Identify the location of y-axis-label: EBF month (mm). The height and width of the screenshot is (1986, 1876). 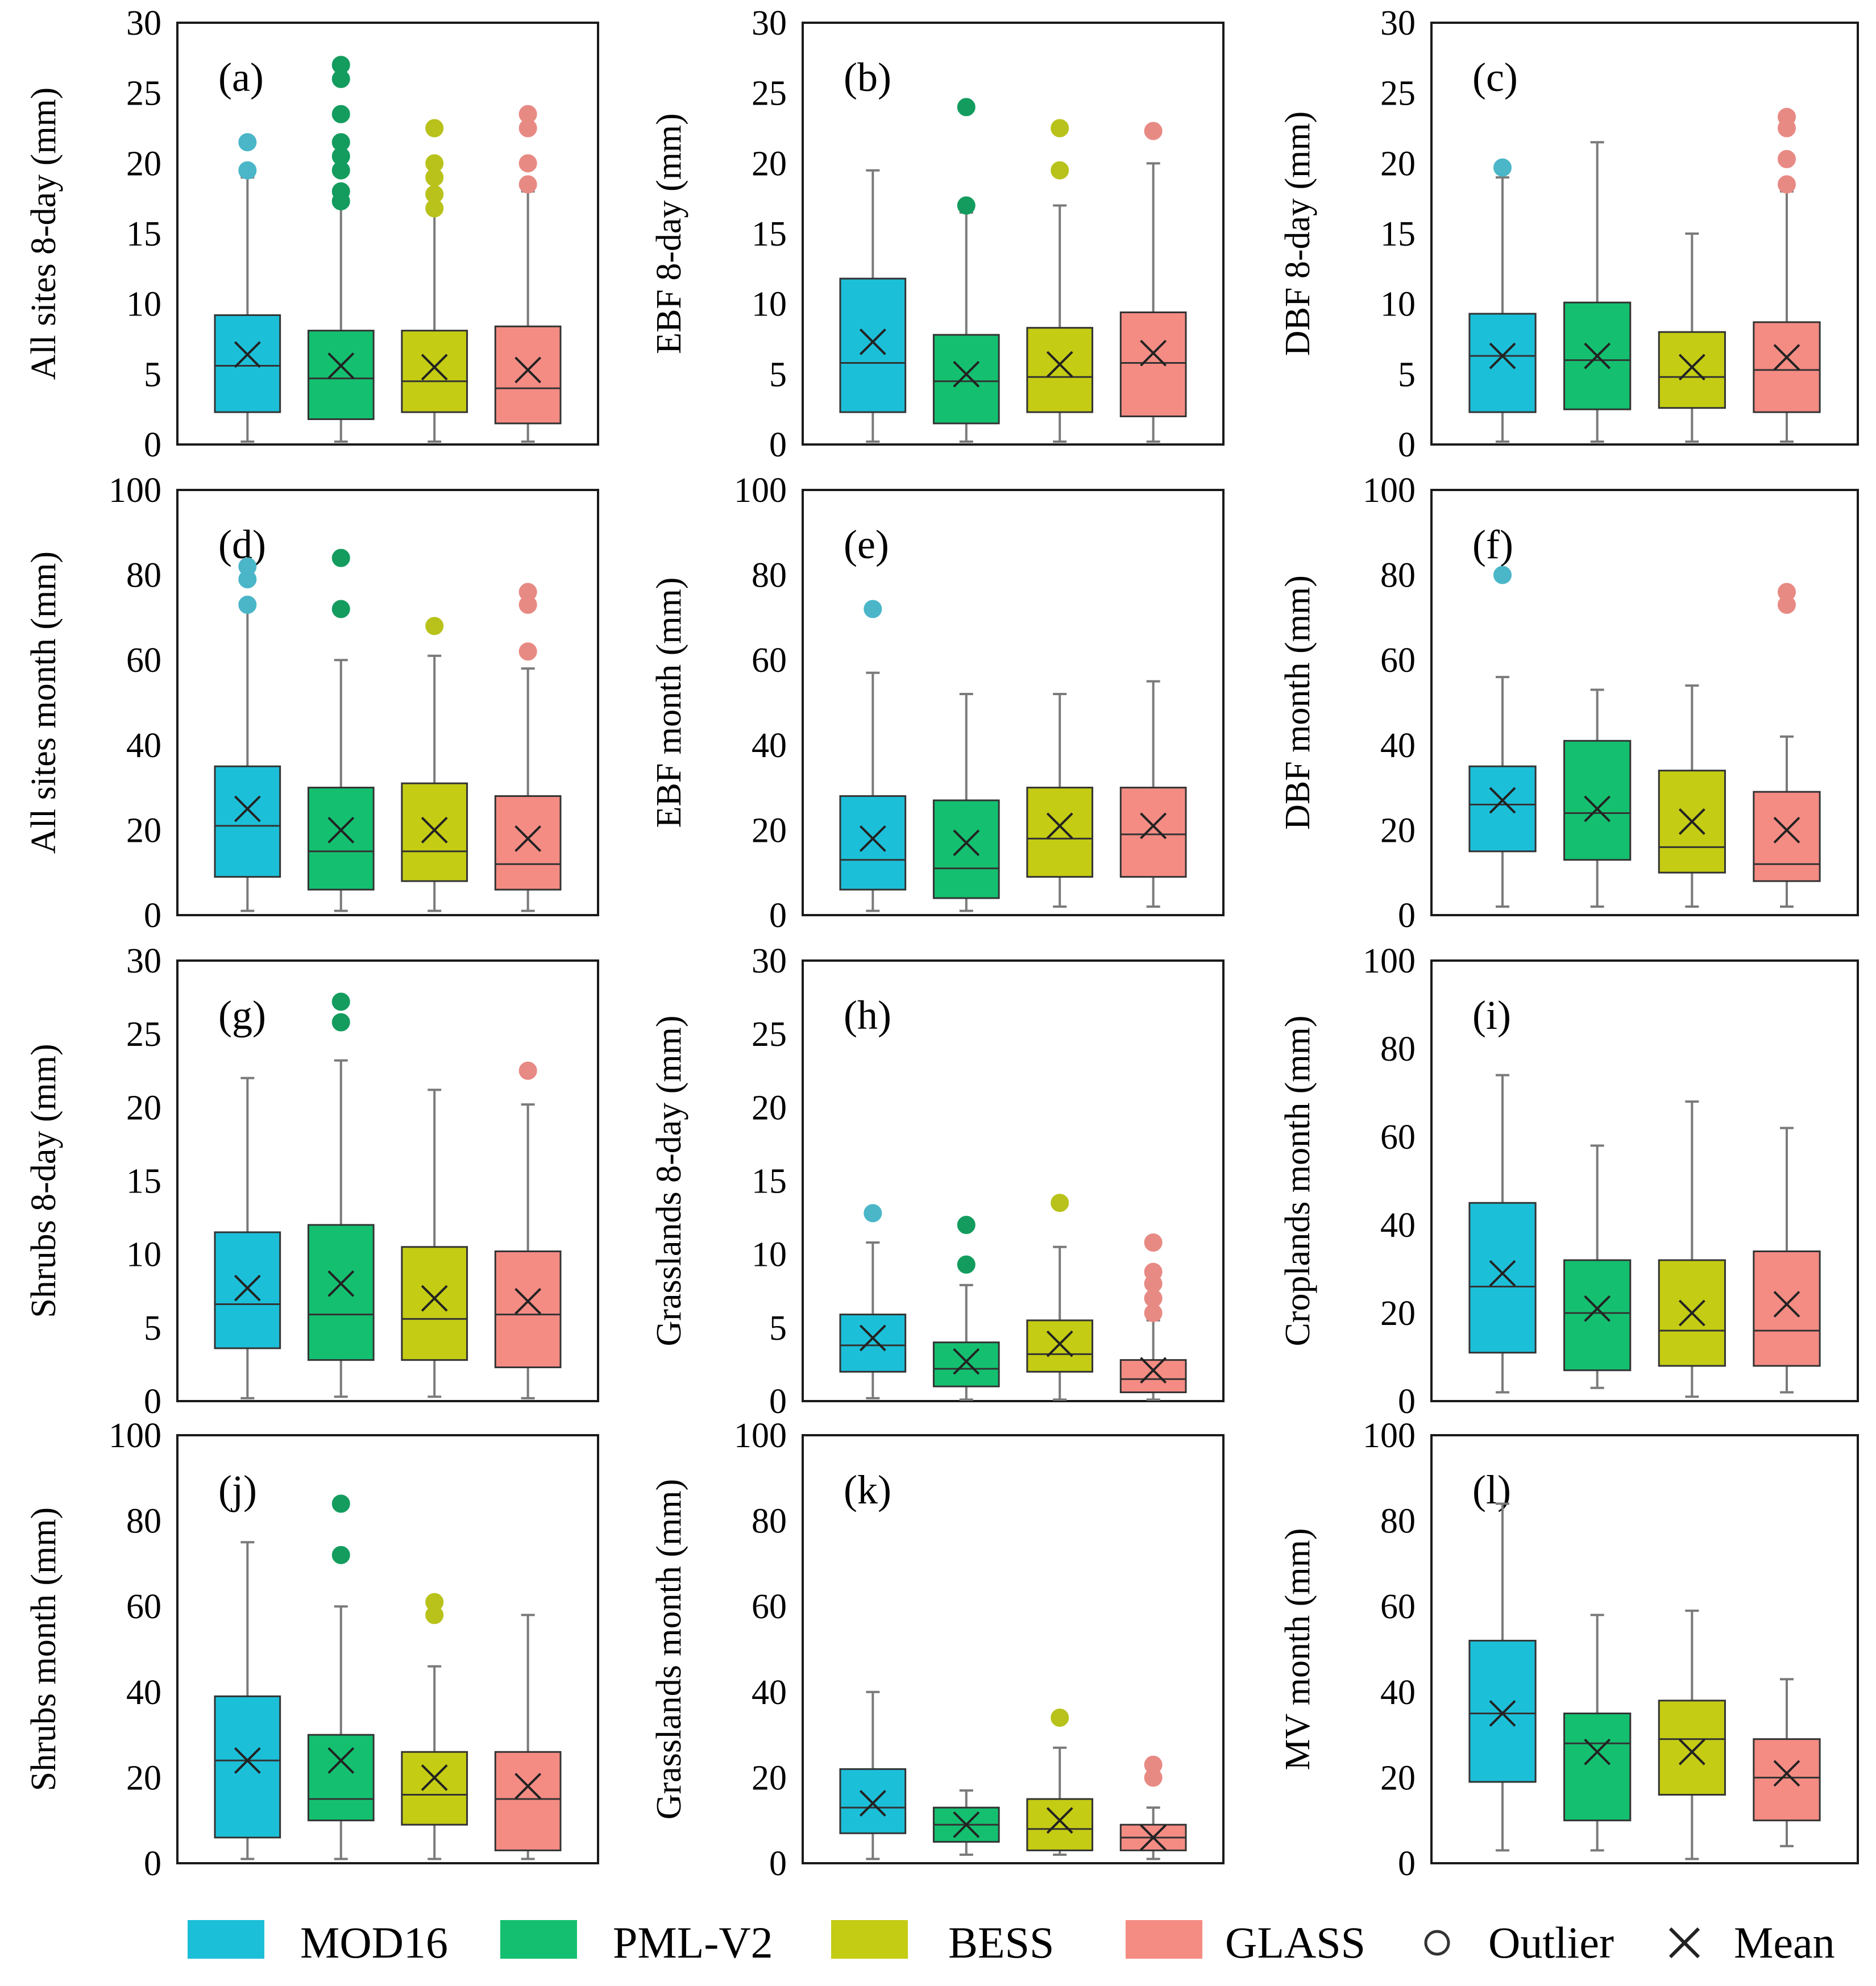
(669, 702).